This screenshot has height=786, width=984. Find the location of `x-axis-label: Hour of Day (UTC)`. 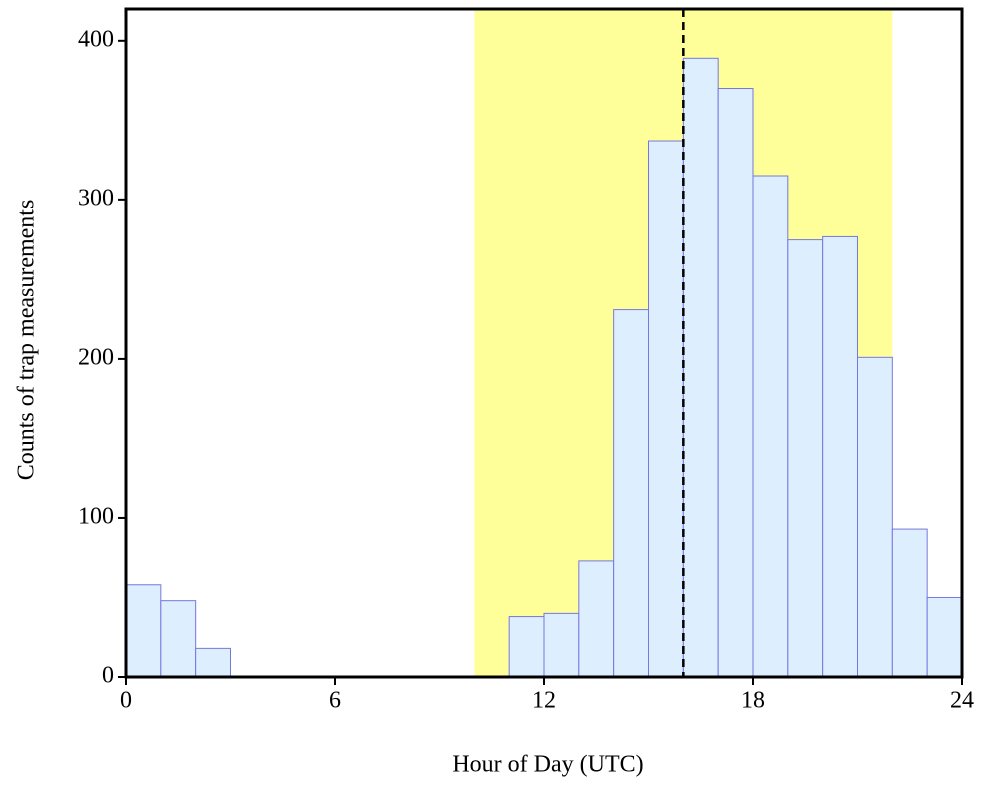

x-axis-label: Hour of Day (UTC) is located at coordinates (547, 765).